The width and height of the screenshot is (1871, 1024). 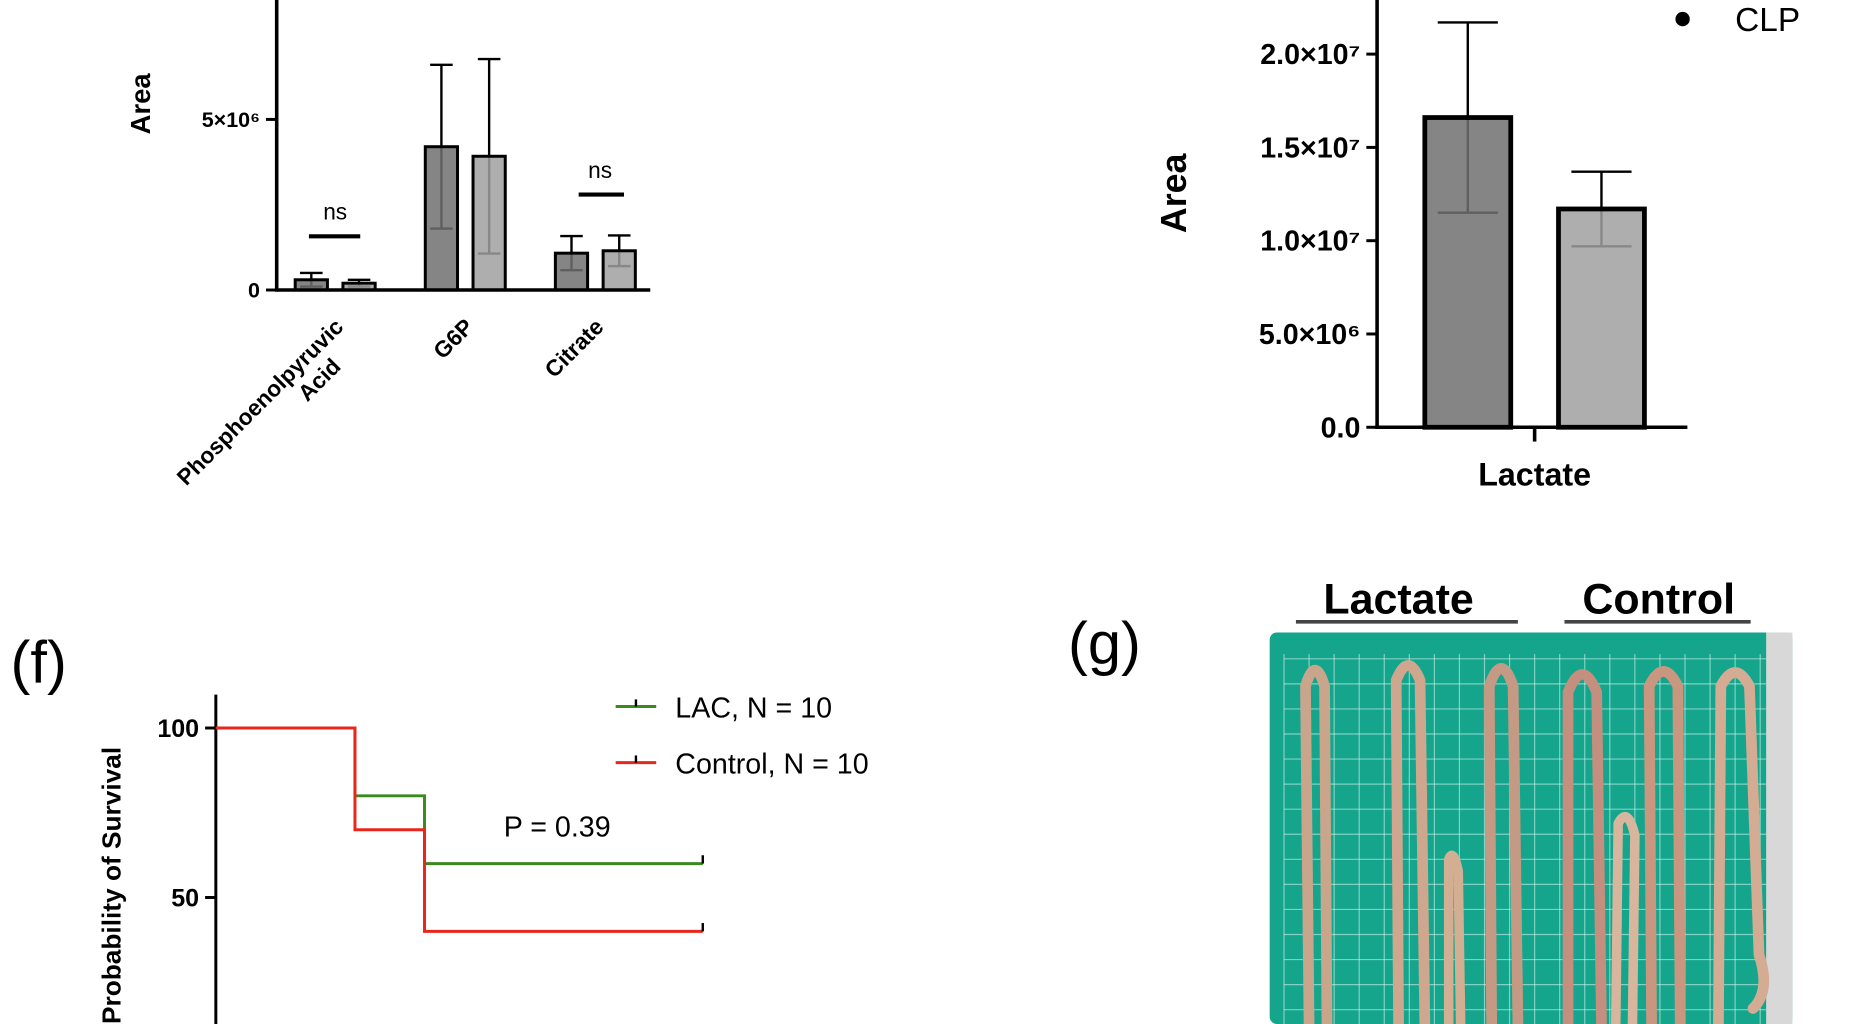 I want to click on photo: Lactate Control, so click(x=1531, y=799).